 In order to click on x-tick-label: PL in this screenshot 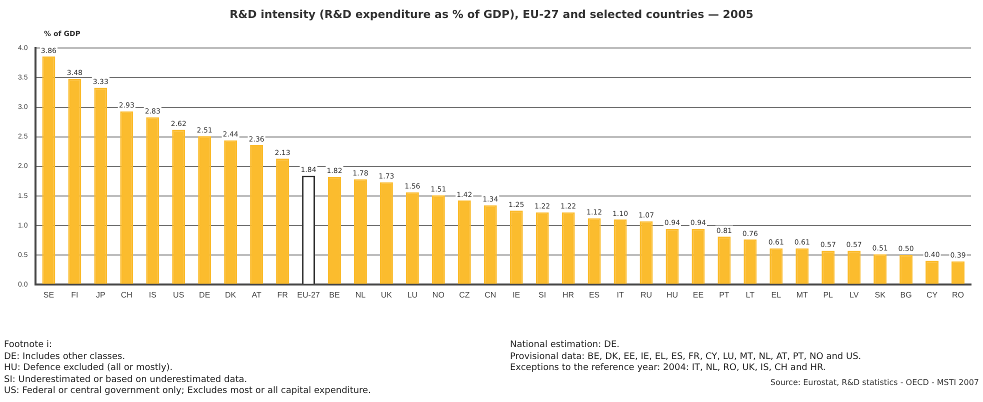, I will do `click(828, 295)`.